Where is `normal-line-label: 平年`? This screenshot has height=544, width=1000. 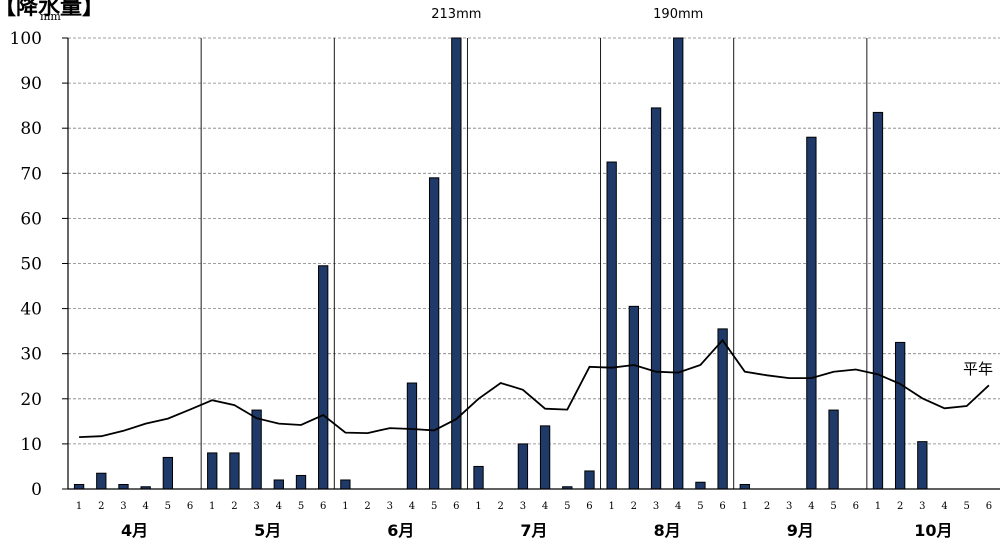 normal-line-label: 平年 is located at coordinates (978, 369).